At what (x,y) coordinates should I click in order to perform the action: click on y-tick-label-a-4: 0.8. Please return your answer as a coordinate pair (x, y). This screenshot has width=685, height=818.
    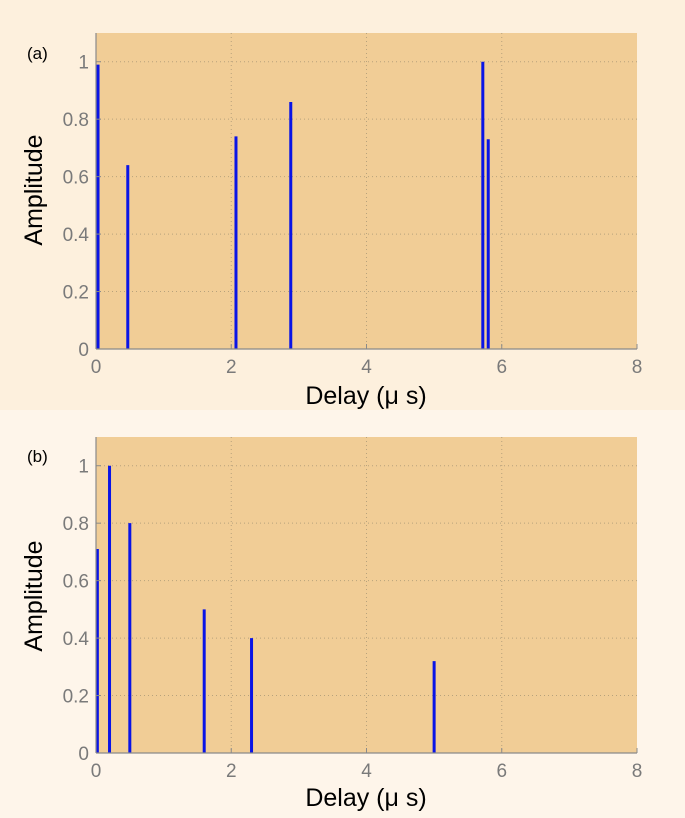
    Looking at the image, I should click on (76, 120).